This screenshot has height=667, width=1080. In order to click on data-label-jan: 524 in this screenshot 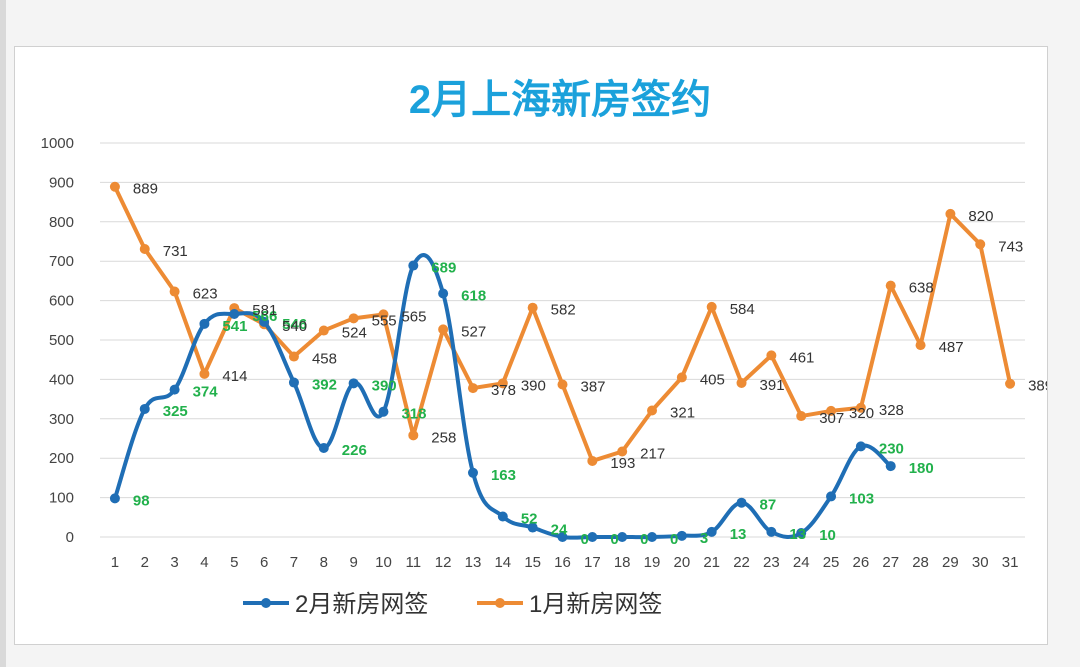, I will do `click(354, 333)`.